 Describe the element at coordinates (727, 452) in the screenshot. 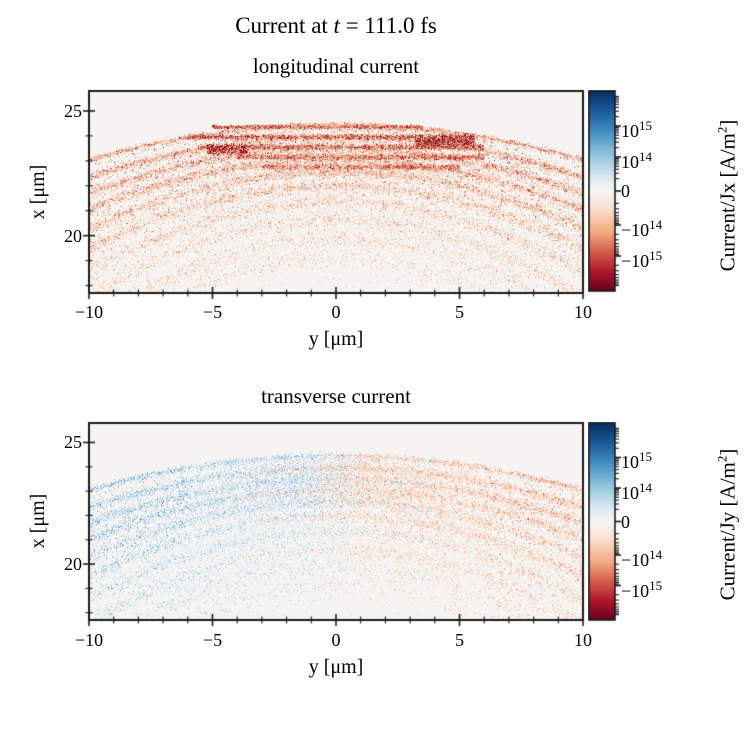

I see `panel2-colorbar-label-close: ]` at that location.